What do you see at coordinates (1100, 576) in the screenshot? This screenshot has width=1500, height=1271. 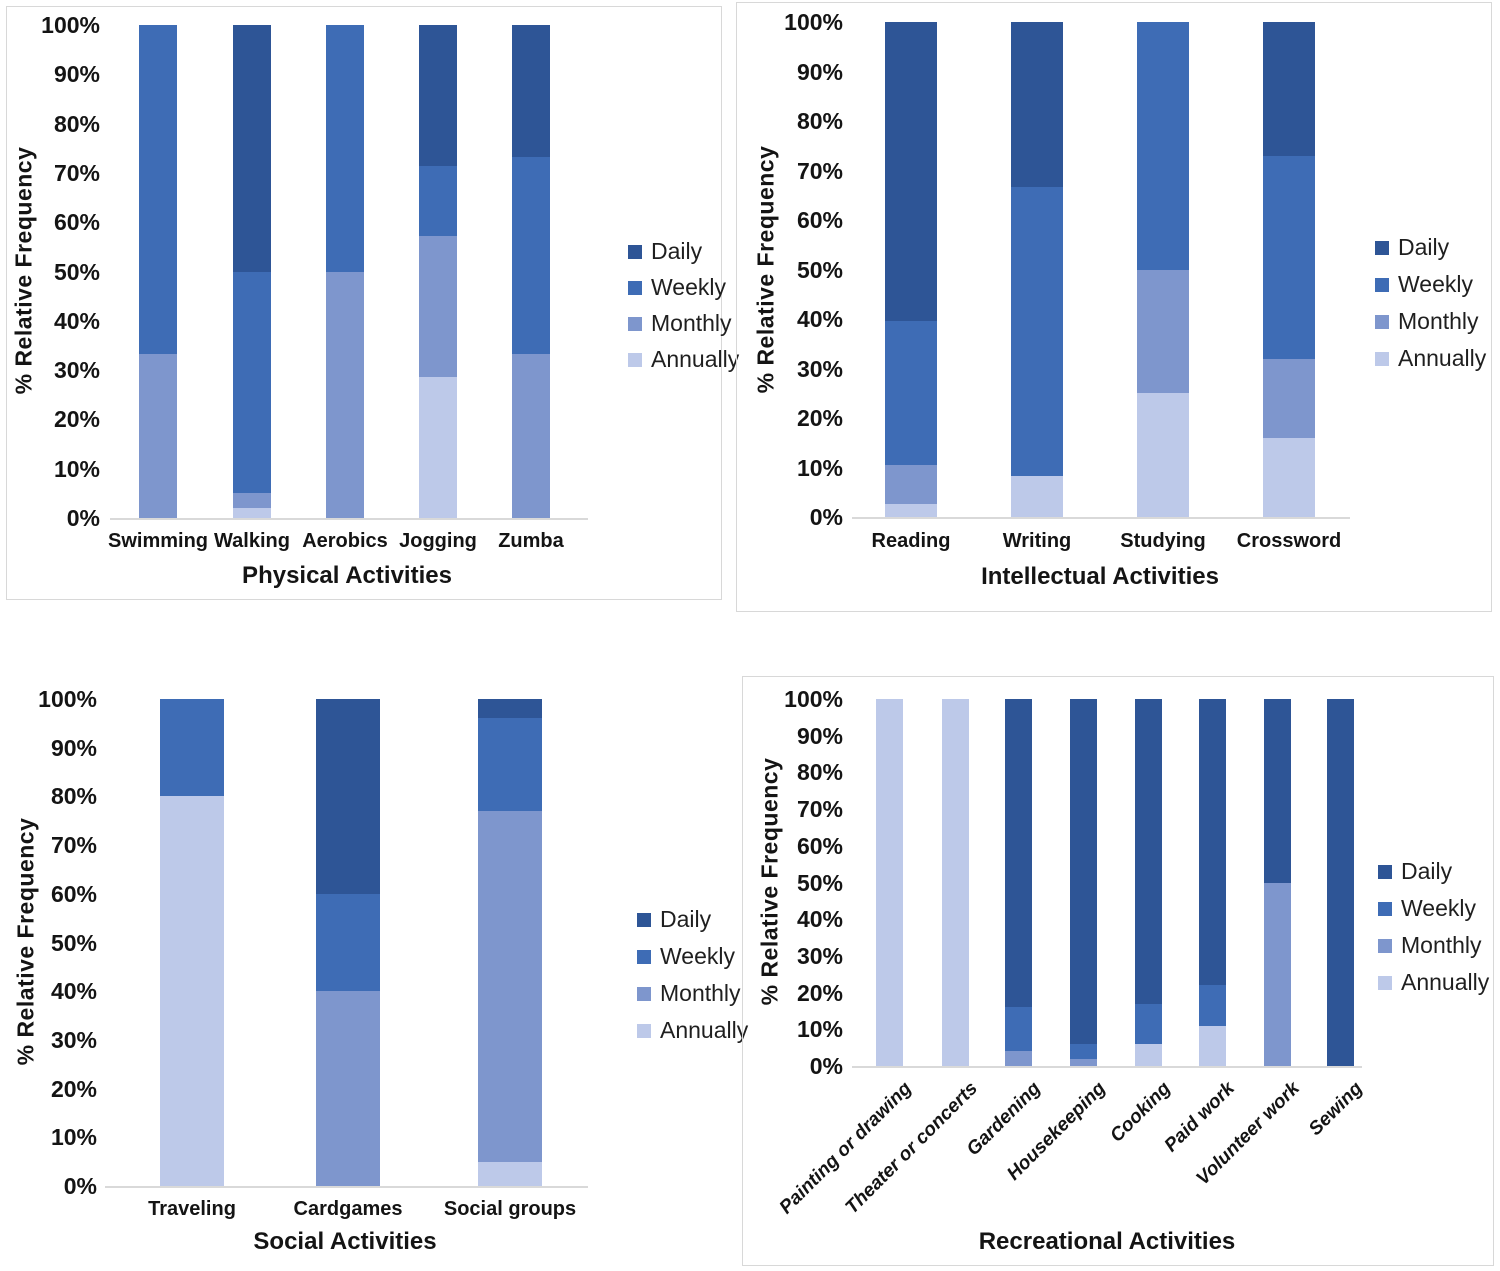 I see `x-axis-title: Intellectual Activities` at bounding box center [1100, 576].